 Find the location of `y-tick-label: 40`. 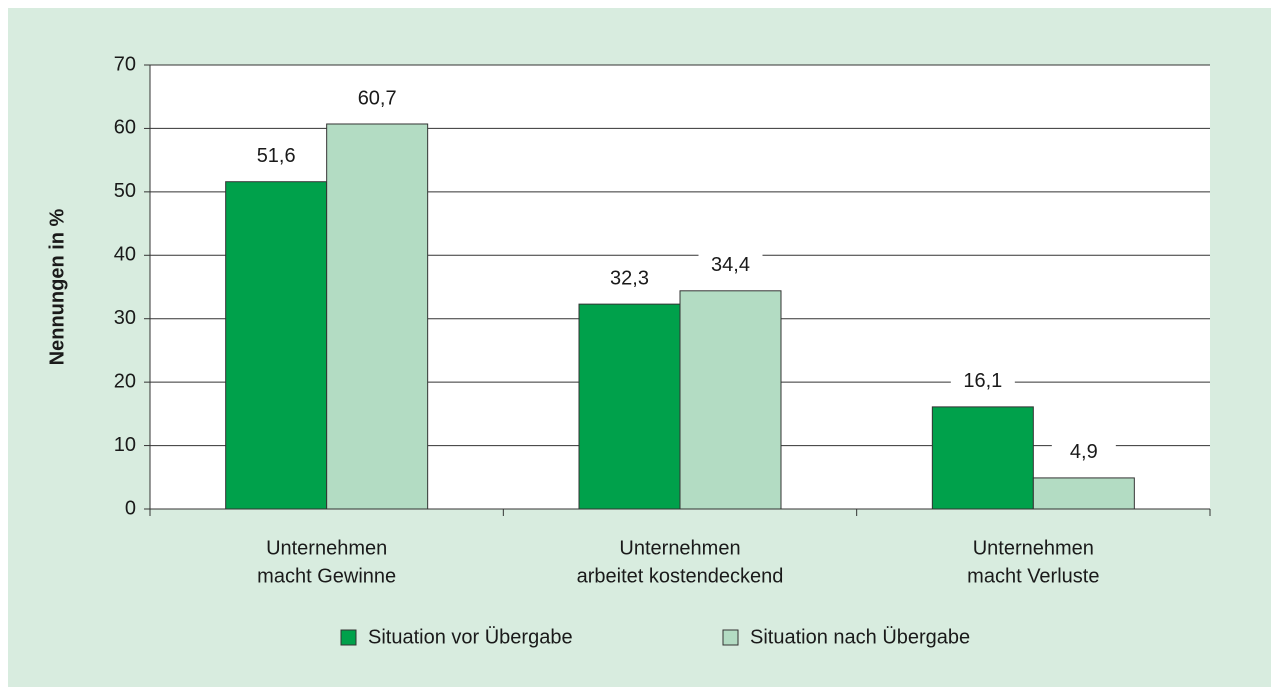

y-tick-label: 40 is located at coordinates (125, 255).